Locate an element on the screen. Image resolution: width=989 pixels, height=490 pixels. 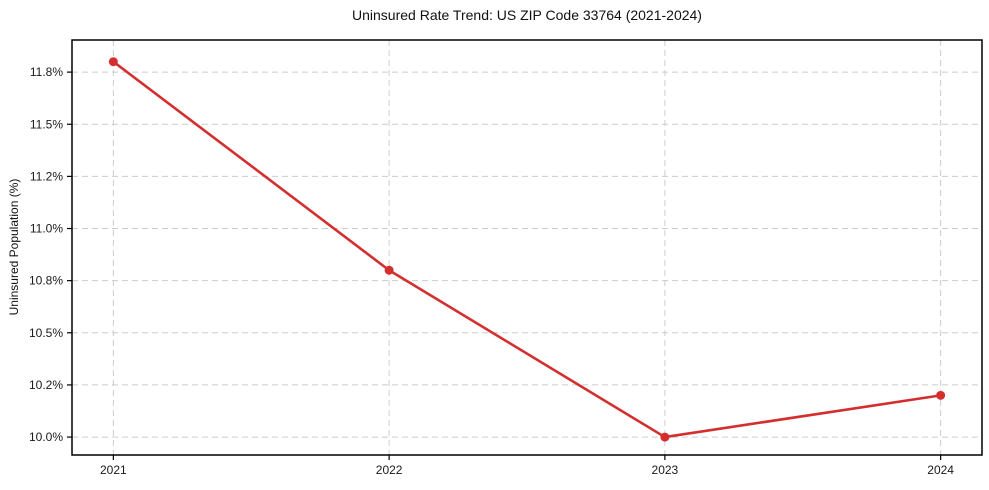
y-tick-label: 11.2% is located at coordinates (46, 176).